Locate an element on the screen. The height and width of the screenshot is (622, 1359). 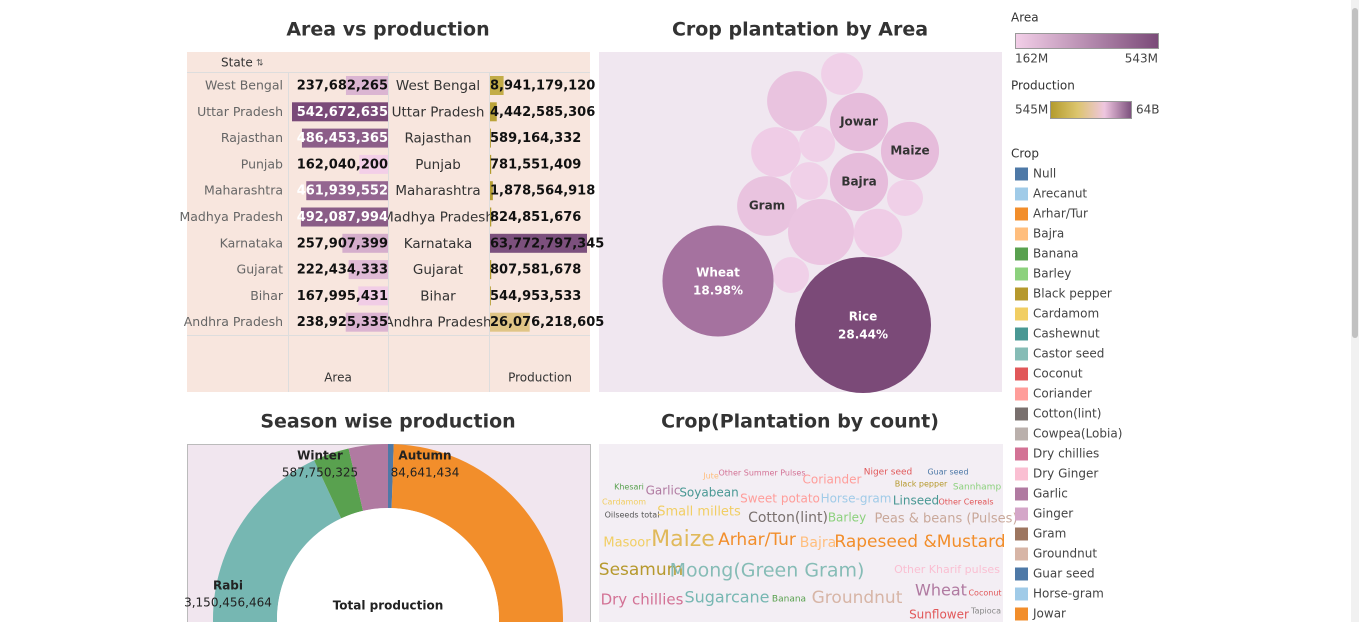
legend-label: 545M is located at coordinates (1031, 110).